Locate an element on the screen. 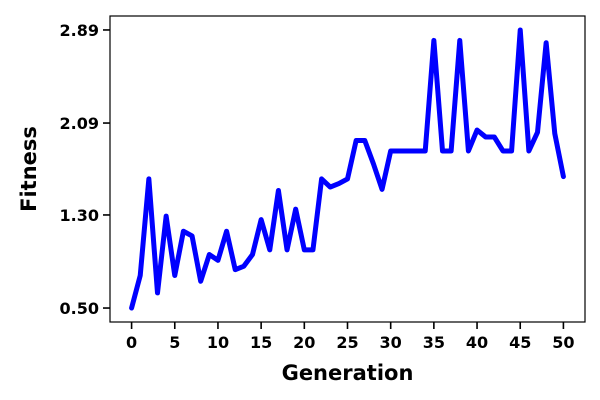 The width and height of the screenshot is (600, 400). y-tick-label: 2.89 is located at coordinates (79, 30).